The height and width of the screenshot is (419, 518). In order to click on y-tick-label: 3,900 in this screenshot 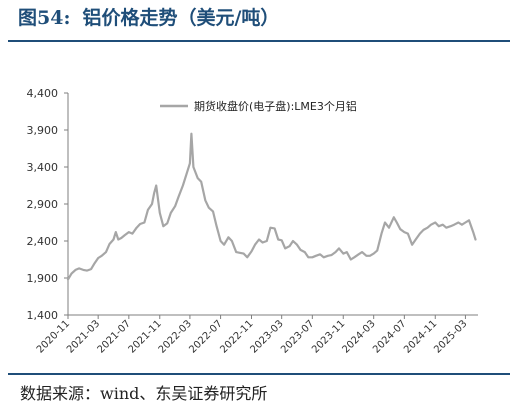, I will do `click(43, 130)`.